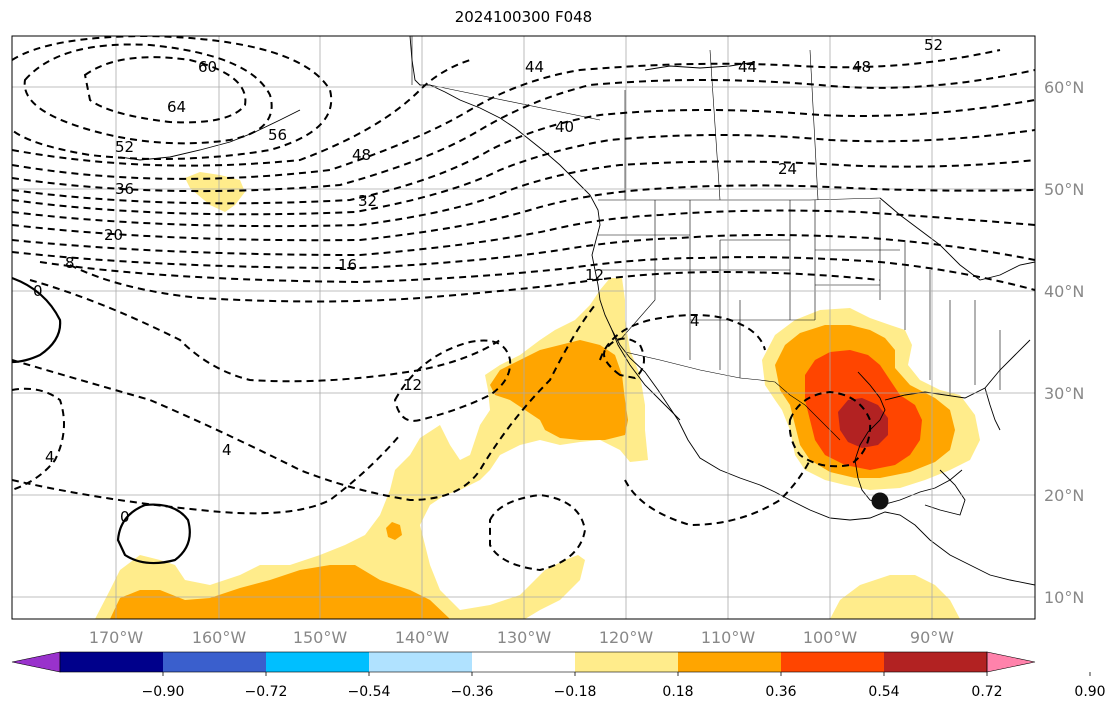 The width and height of the screenshot is (1105, 712). What do you see at coordinates (624, 125) in the screenshot?
I see `canada-provinces` at bounding box center [624, 125].